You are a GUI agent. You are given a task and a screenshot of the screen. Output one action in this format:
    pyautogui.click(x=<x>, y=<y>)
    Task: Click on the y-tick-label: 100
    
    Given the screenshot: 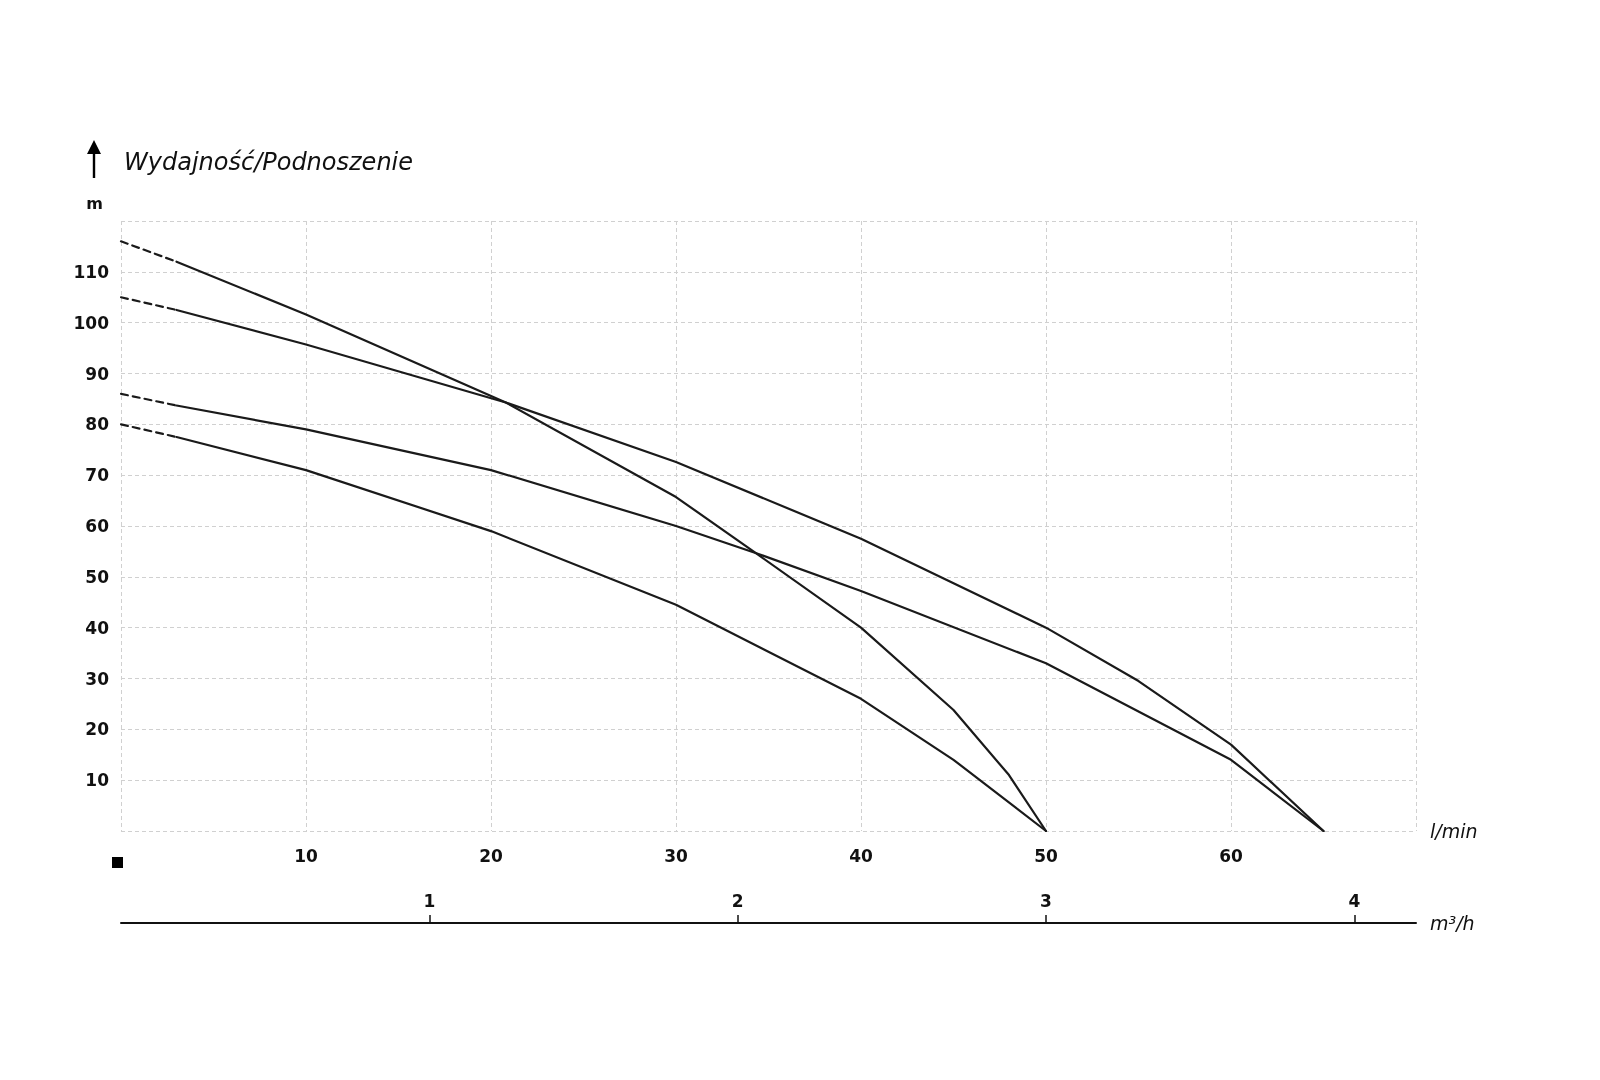 What is the action you would take?
    pyautogui.click(x=91, y=322)
    